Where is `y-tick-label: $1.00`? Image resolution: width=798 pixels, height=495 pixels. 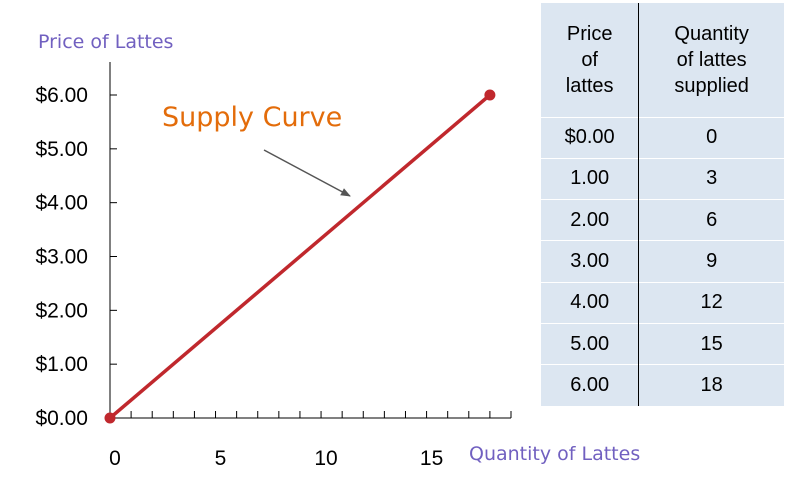
y-tick-label: $1.00 is located at coordinates (61, 364).